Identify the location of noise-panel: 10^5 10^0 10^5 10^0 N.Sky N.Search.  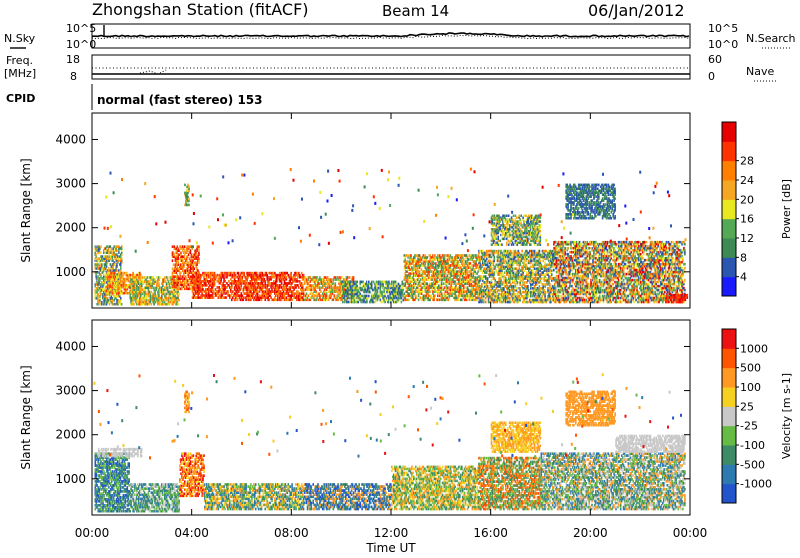
(400, 36).